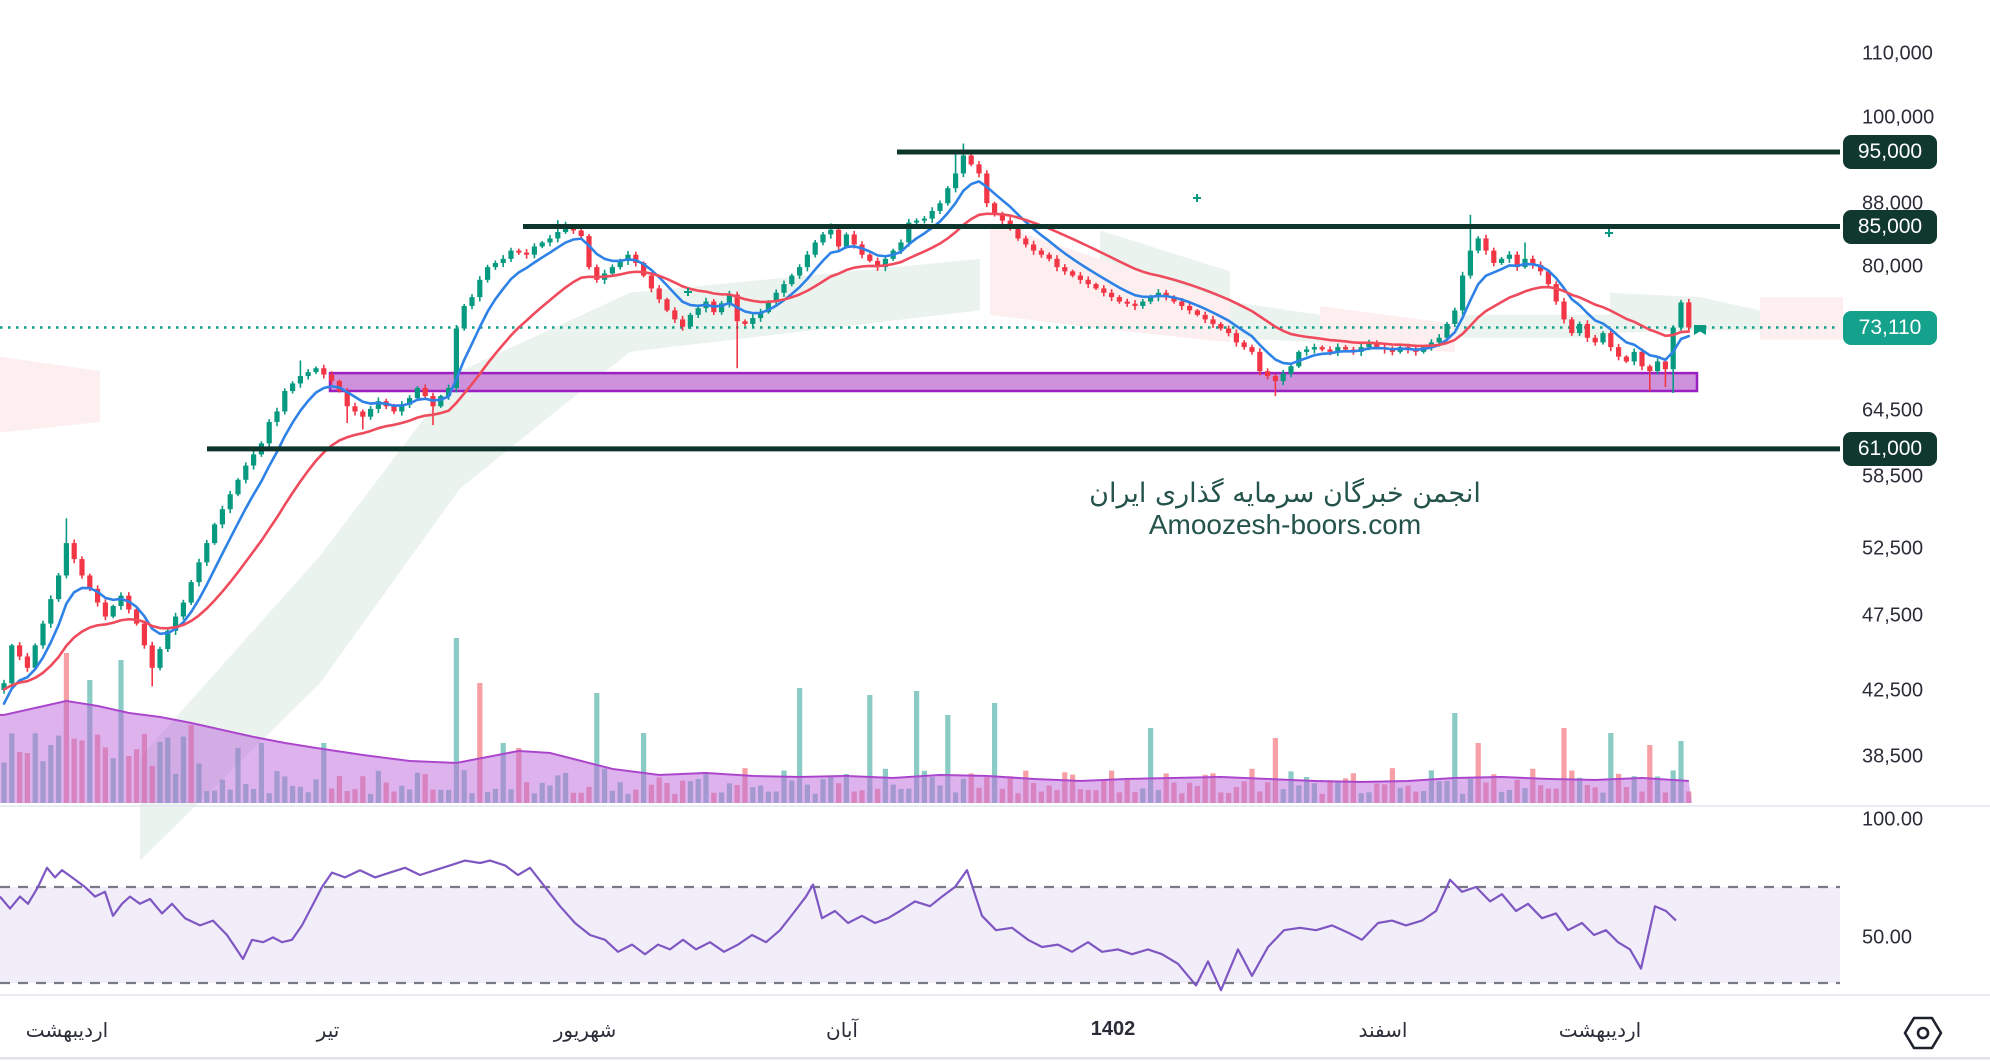 The width and height of the screenshot is (1990, 1063). What do you see at coordinates (1195, 264) in the screenshot?
I see `signal-markers` at bounding box center [1195, 264].